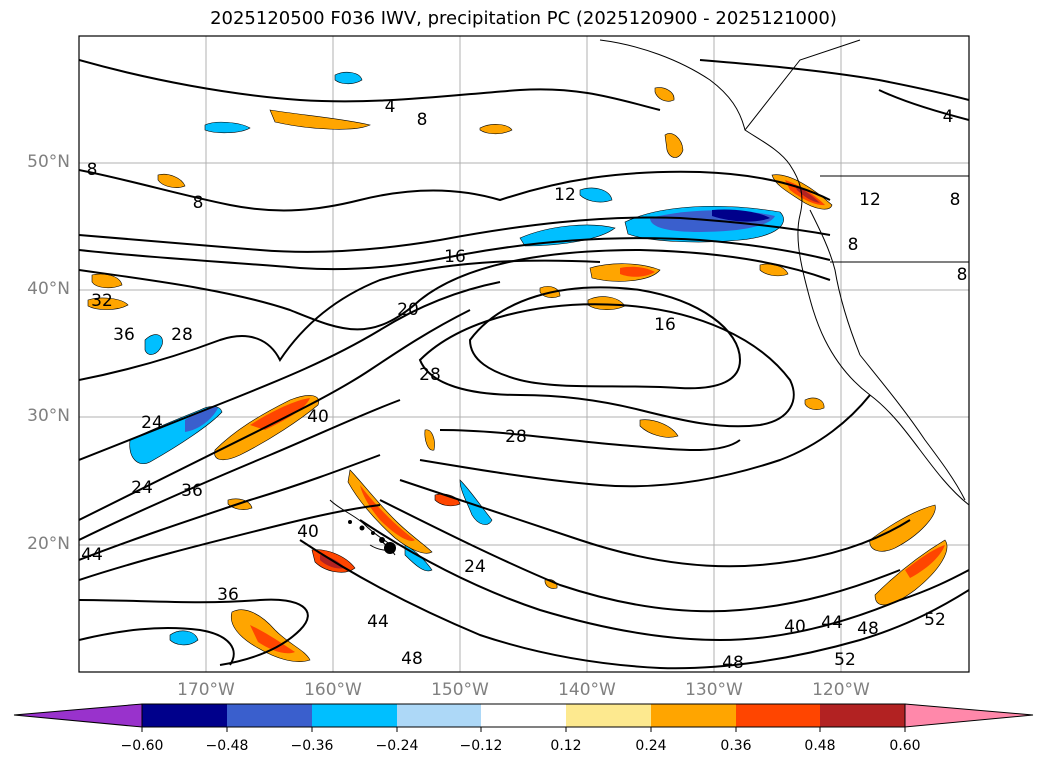 This screenshot has width=1047, height=765. What do you see at coordinates (312, 746) in the screenshot?
I see `colorbar-tick-label: −0.36` at bounding box center [312, 746].